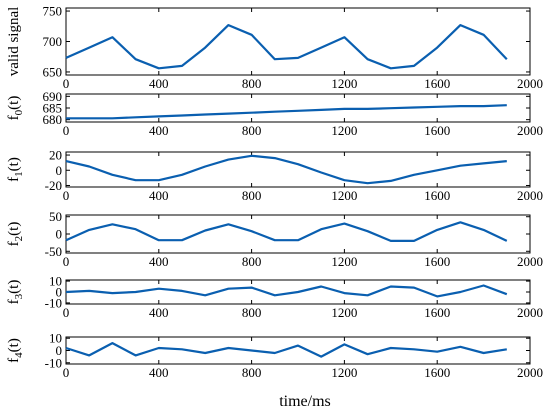 This screenshot has height=413, width=550. Describe the element at coordinates (159, 261) in the screenshot. I see `panel-3-xtick-label-1: 400` at that location.